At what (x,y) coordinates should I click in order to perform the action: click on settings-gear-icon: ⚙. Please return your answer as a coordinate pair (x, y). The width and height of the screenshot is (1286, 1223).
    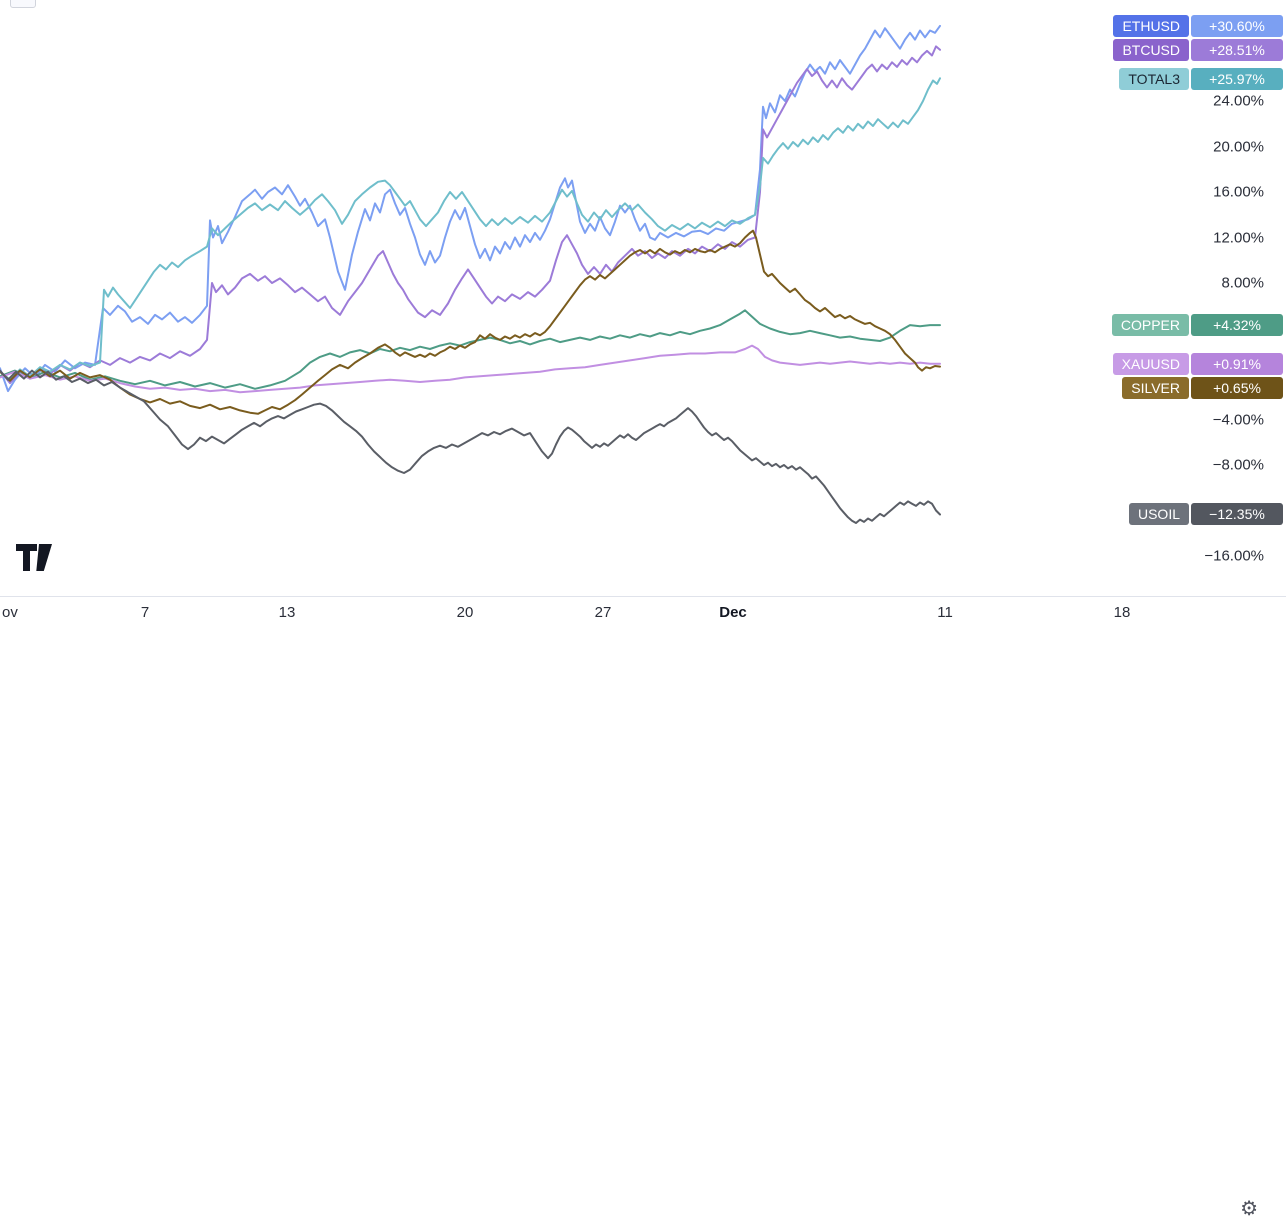
    Looking at the image, I should click on (1249, 1209).